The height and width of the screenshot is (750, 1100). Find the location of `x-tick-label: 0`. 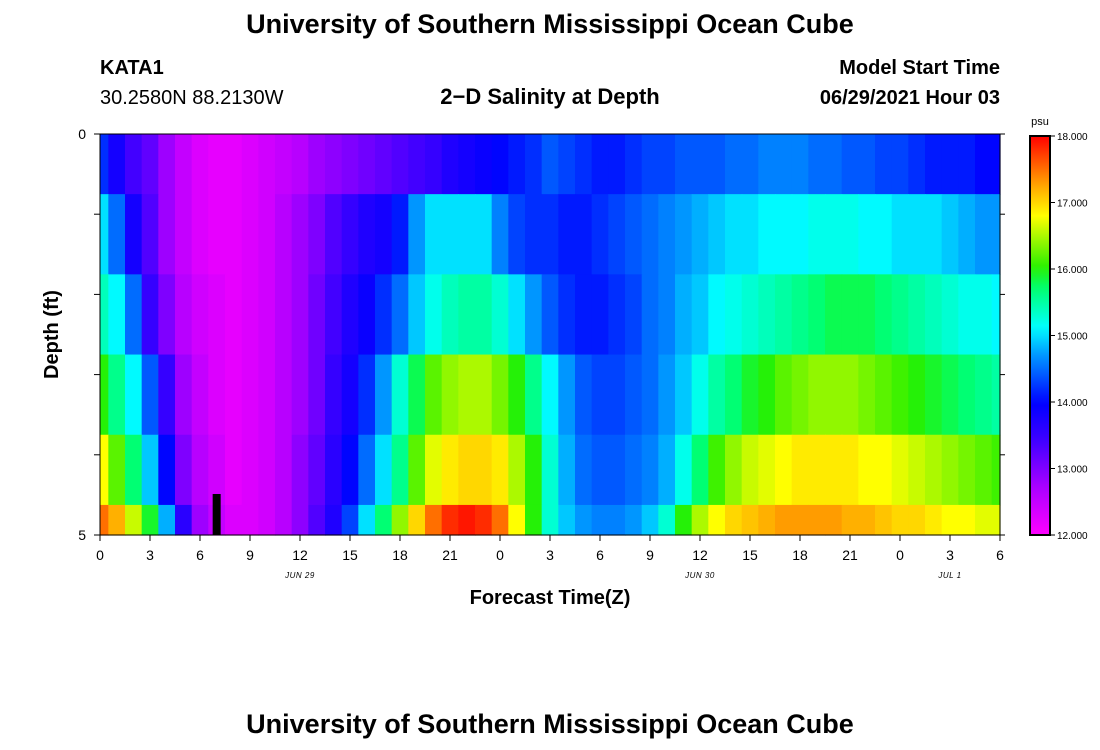

x-tick-label: 0 is located at coordinates (500, 555).